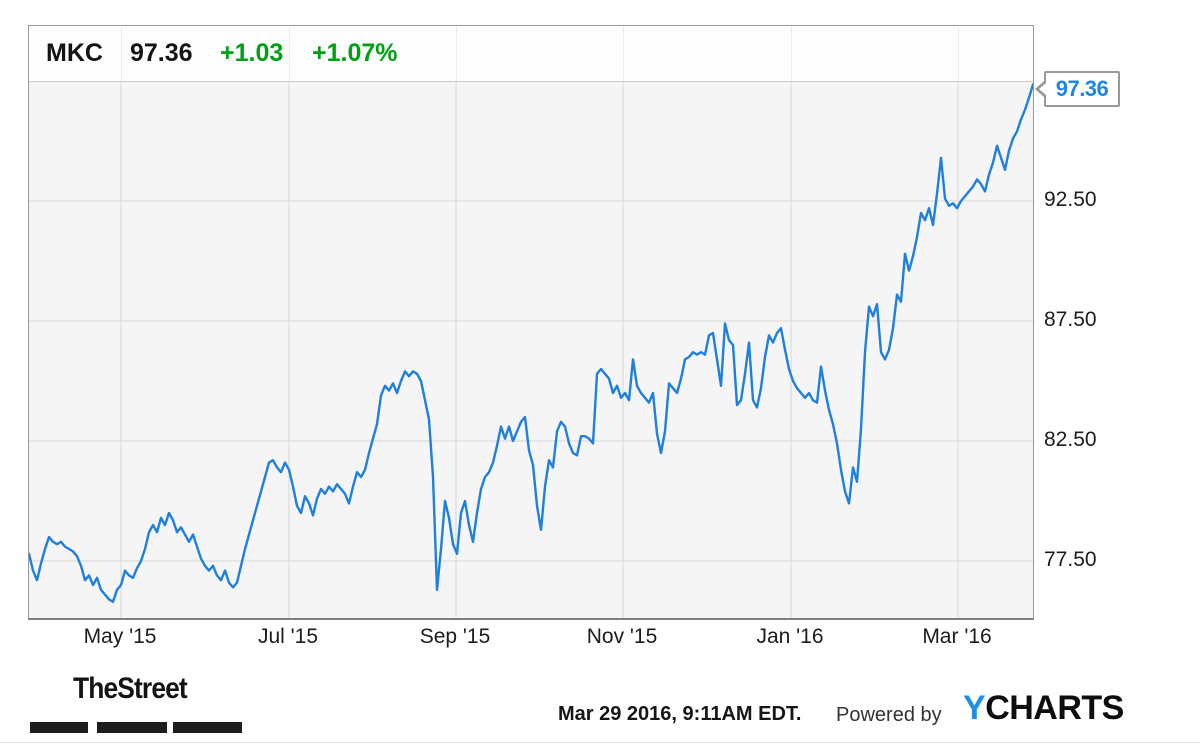 This screenshot has height=747, width=1200. Describe the element at coordinates (790, 636) in the screenshot. I see `x-axis-label: Jan '16` at that location.